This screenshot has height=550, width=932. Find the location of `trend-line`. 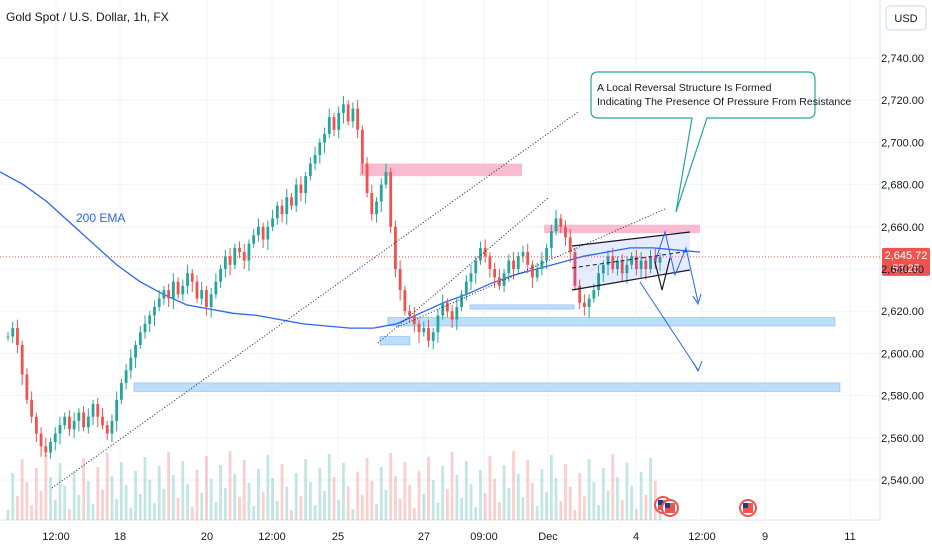

trend-line is located at coordinates (463, 270).